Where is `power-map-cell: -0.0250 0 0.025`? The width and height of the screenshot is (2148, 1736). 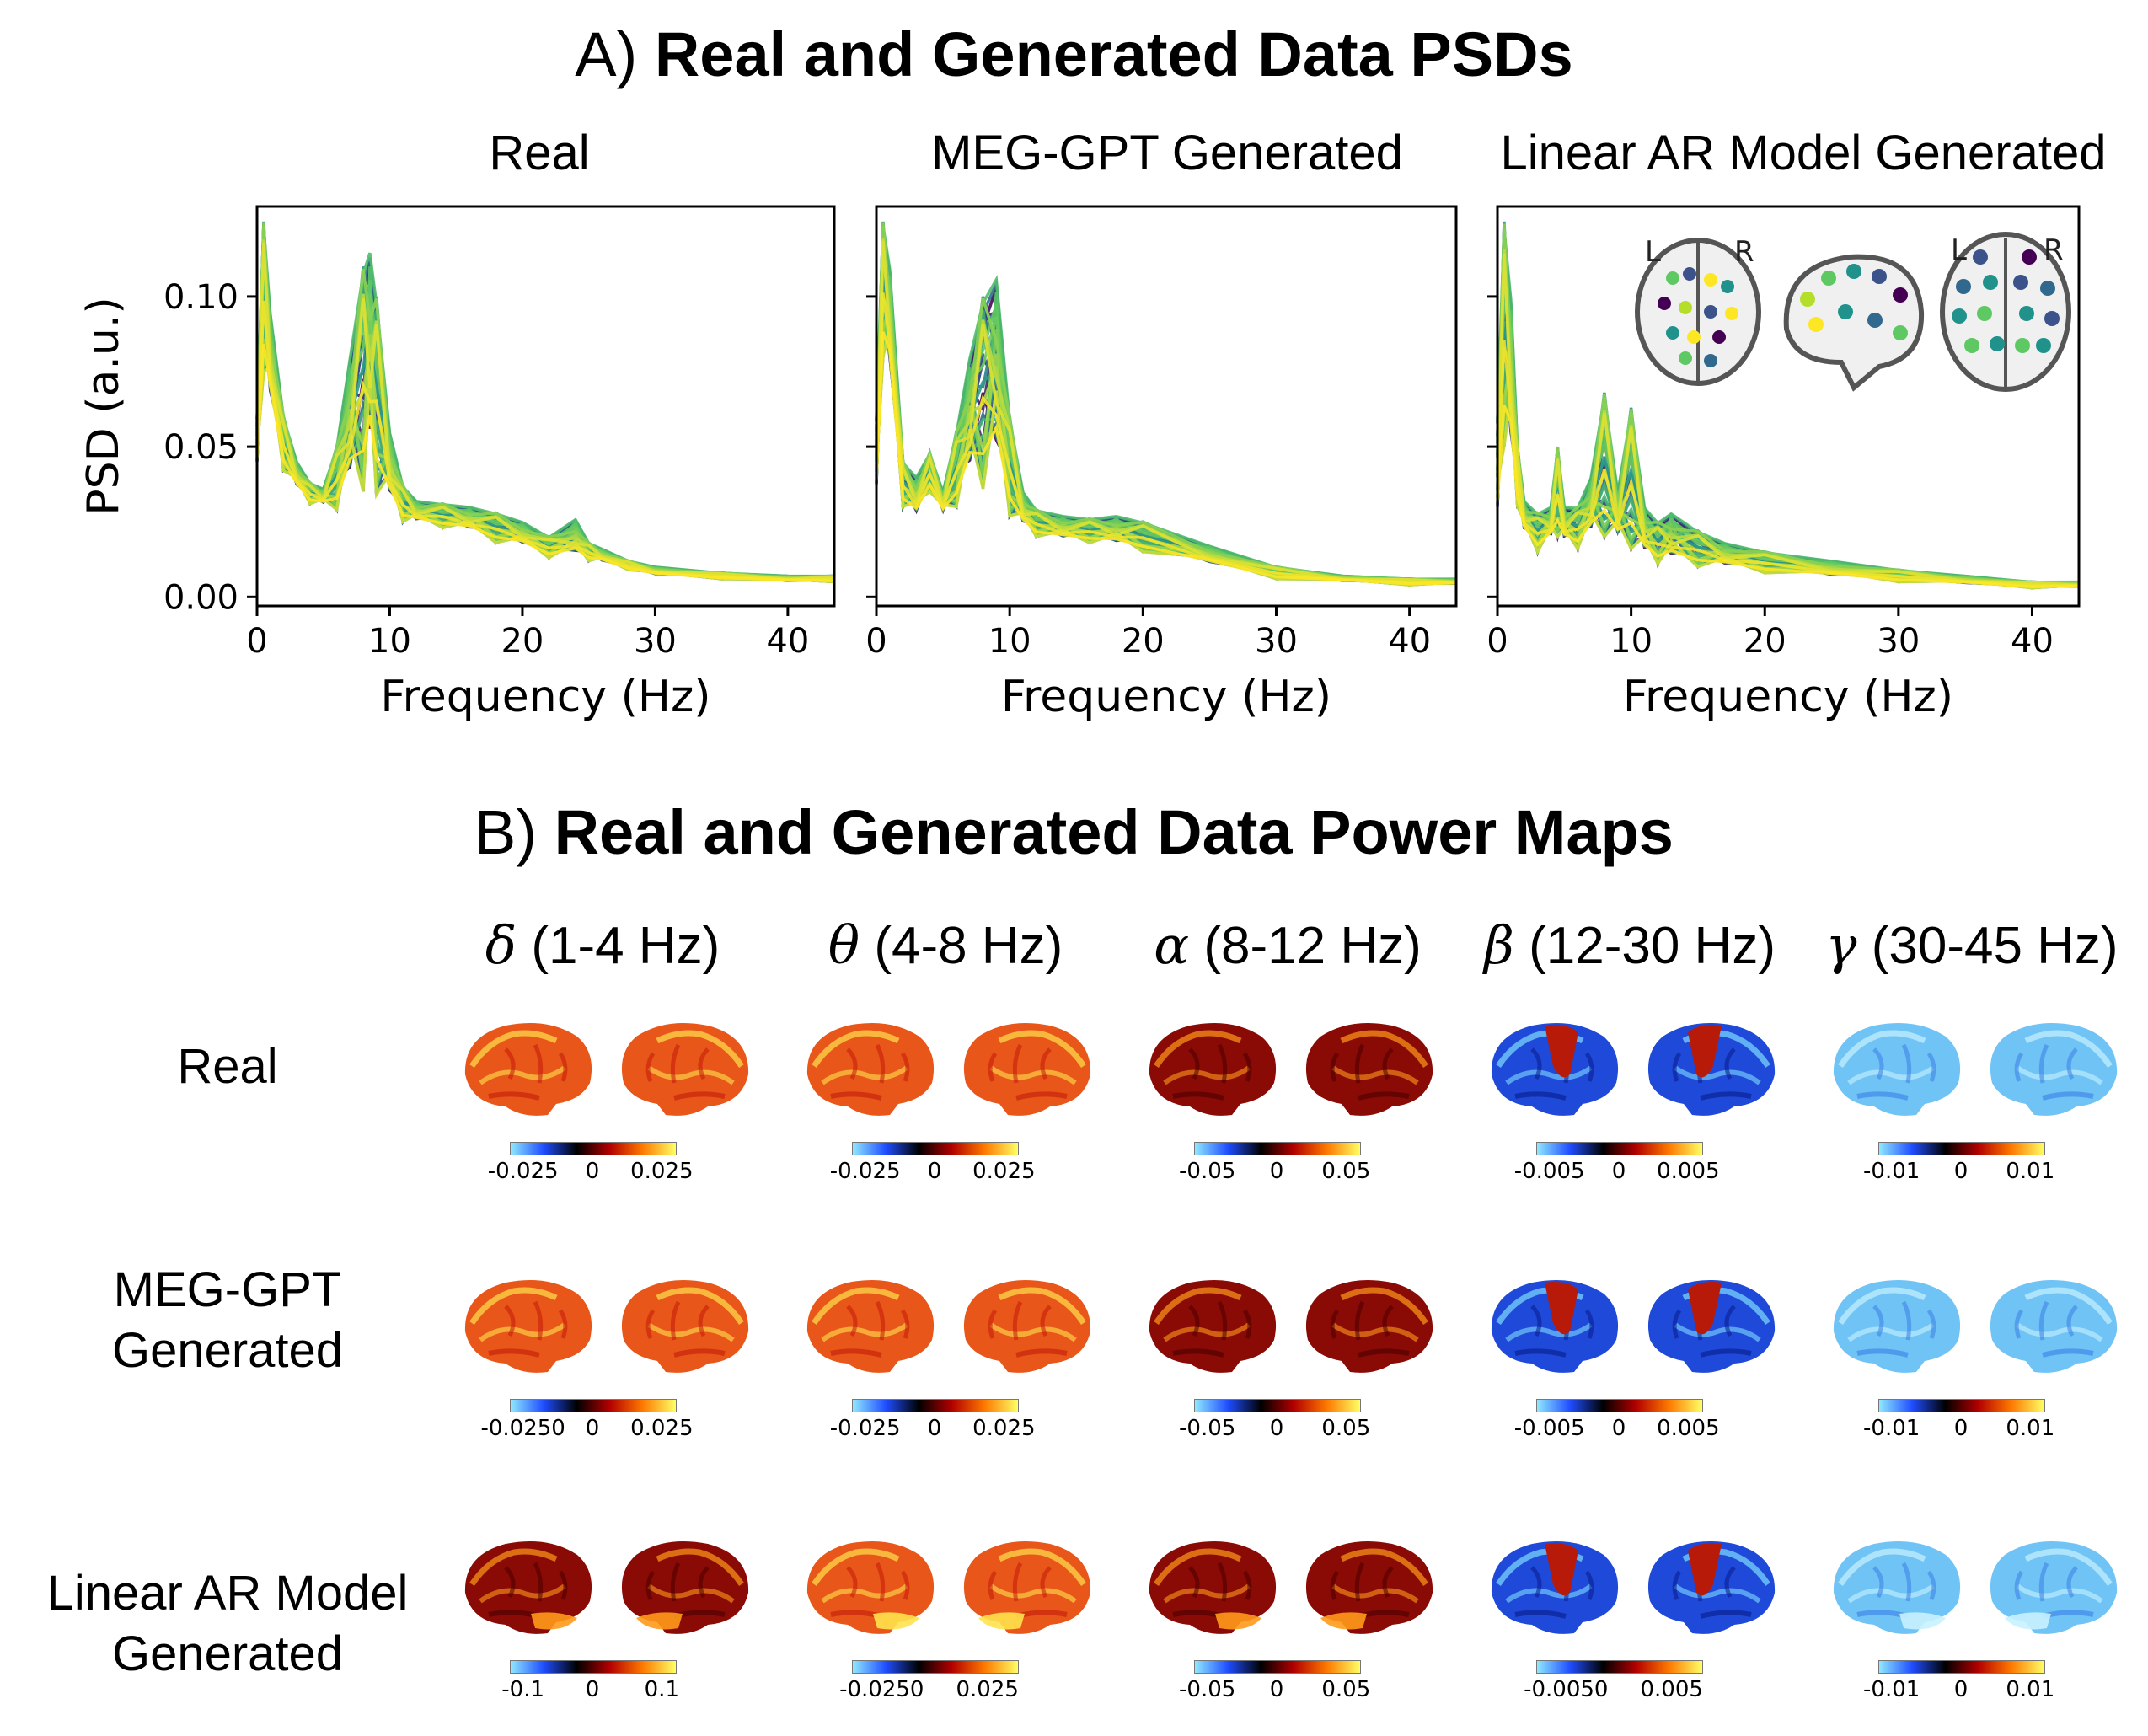
power-map-cell: -0.0250 0 0.025 is located at coordinates (606, 1374).